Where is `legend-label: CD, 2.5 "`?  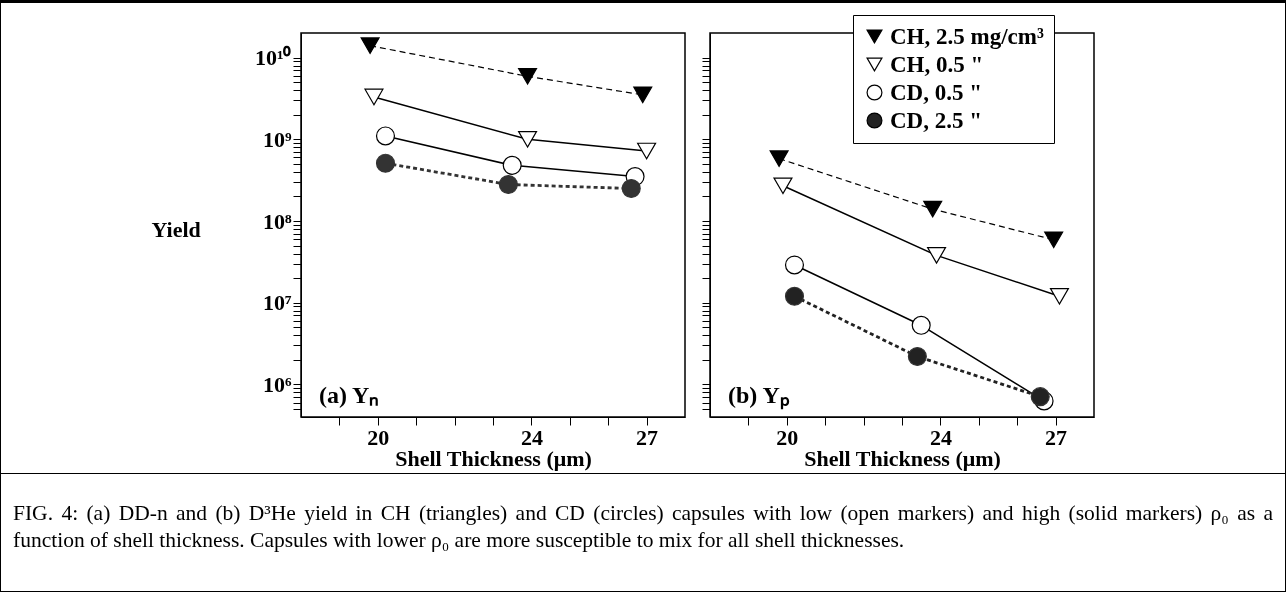
legend-label: CD, 2.5 " is located at coordinates (936, 120).